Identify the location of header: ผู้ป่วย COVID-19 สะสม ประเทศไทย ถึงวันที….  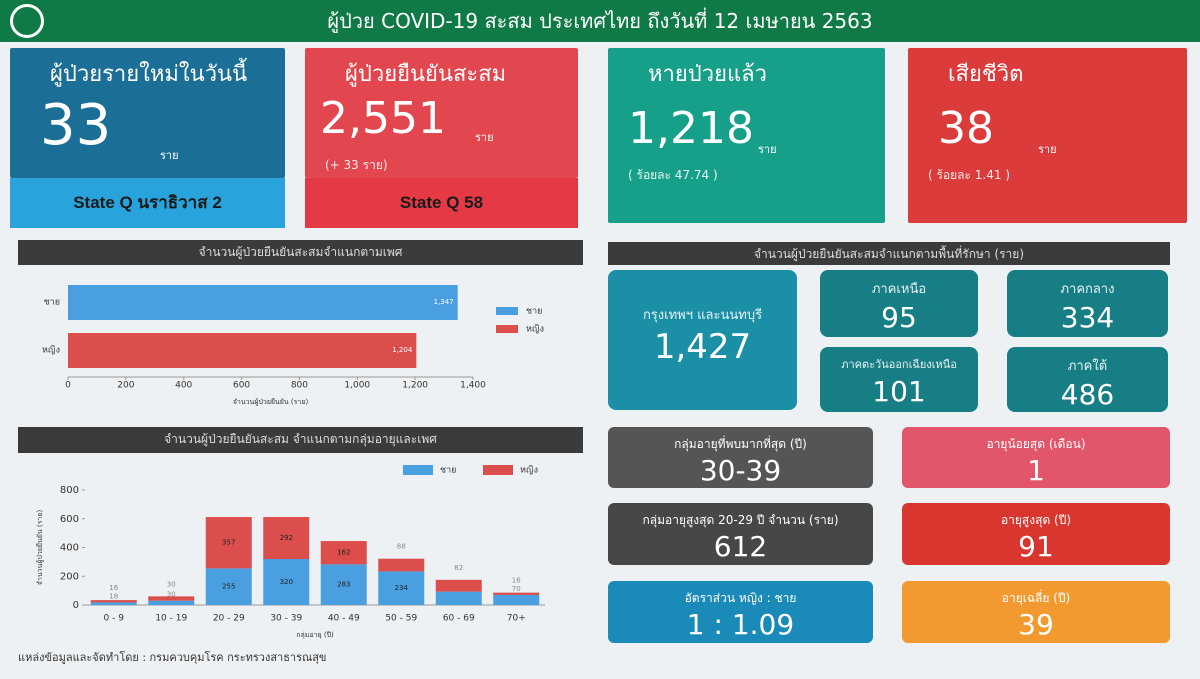
(600, 21).